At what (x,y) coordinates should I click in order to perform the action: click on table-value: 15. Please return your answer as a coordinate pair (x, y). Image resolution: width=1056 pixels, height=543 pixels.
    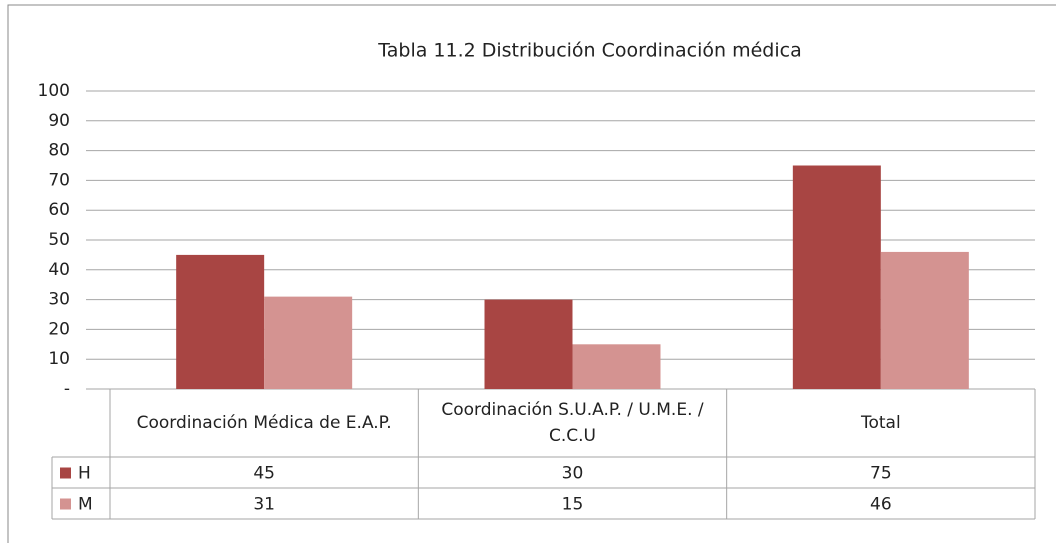
    Looking at the image, I should click on (573, 505).